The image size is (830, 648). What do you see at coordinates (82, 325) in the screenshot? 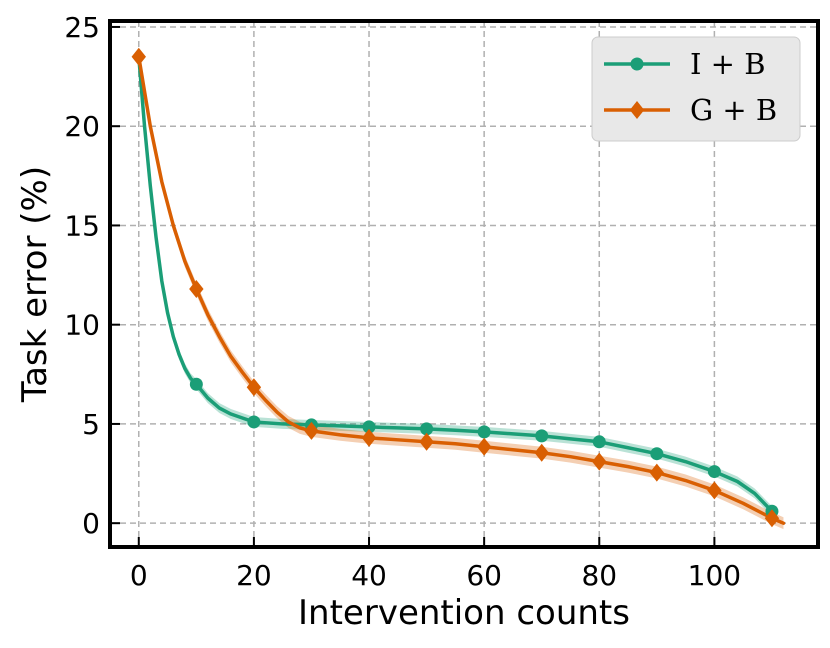
I see `y-tick-label: 10` at bounding box center [82, 325].